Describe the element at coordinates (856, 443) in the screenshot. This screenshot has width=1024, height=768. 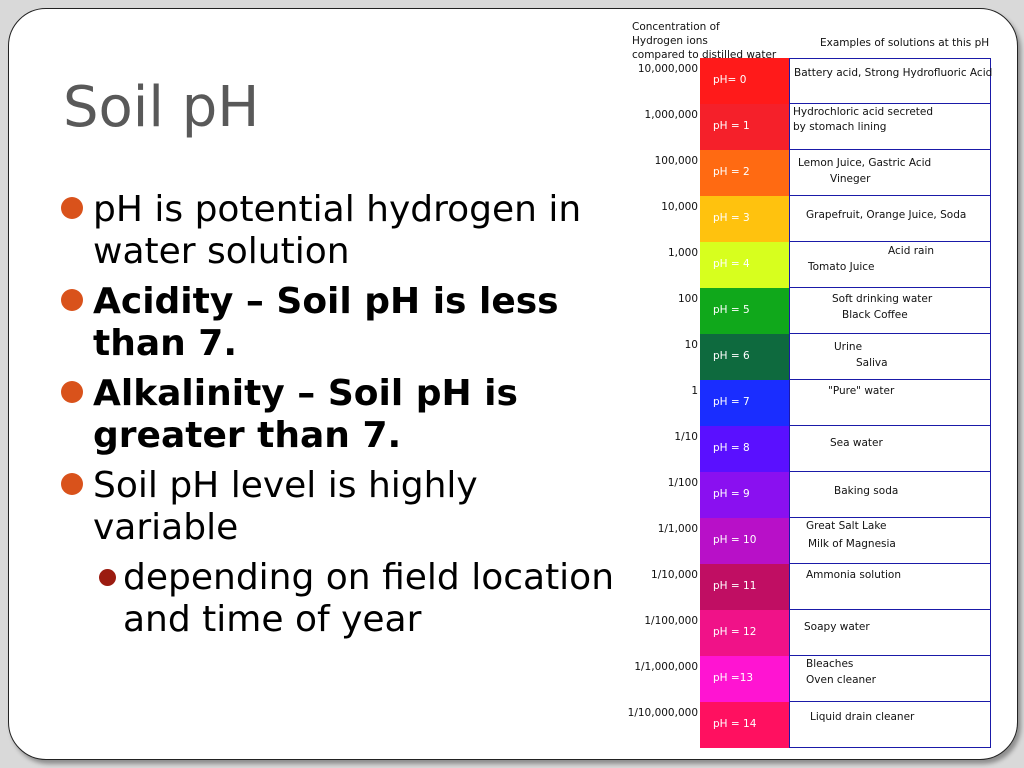
I see `example-text: Sea water` at that location.